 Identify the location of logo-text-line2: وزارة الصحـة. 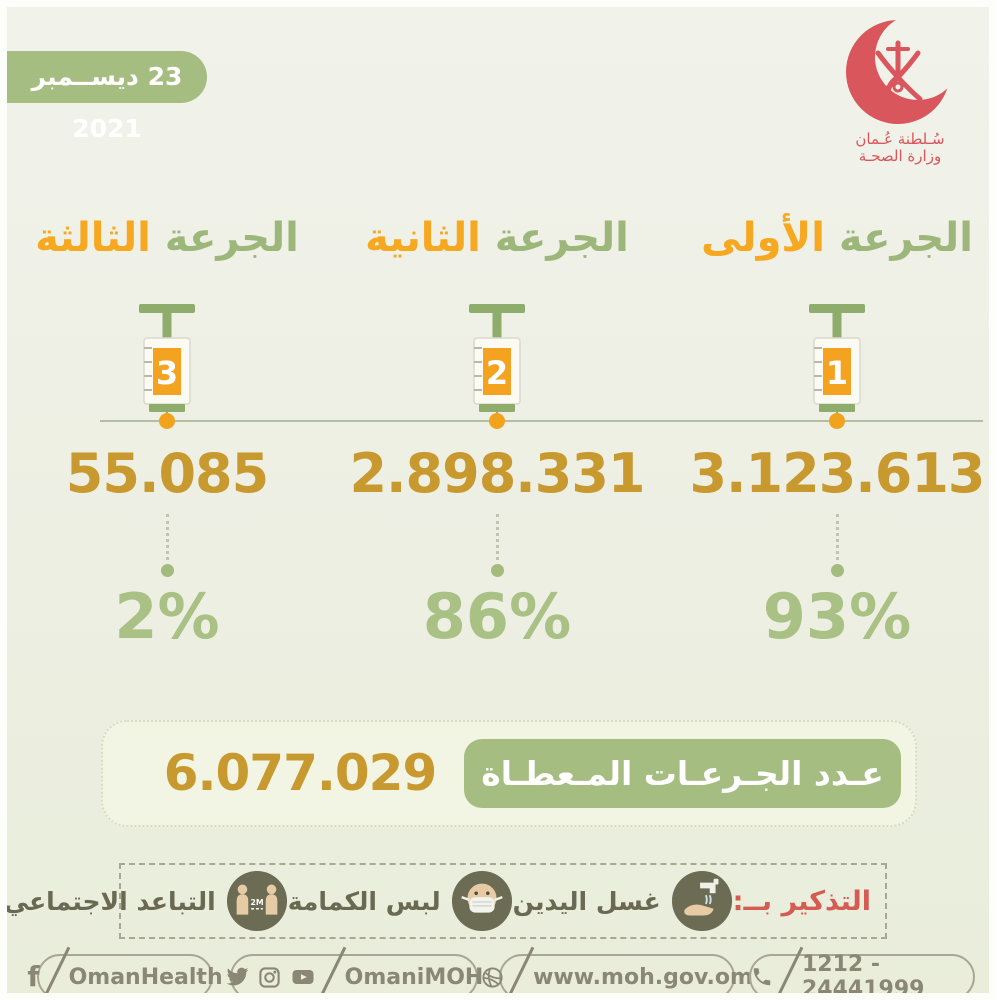
(900, 156).